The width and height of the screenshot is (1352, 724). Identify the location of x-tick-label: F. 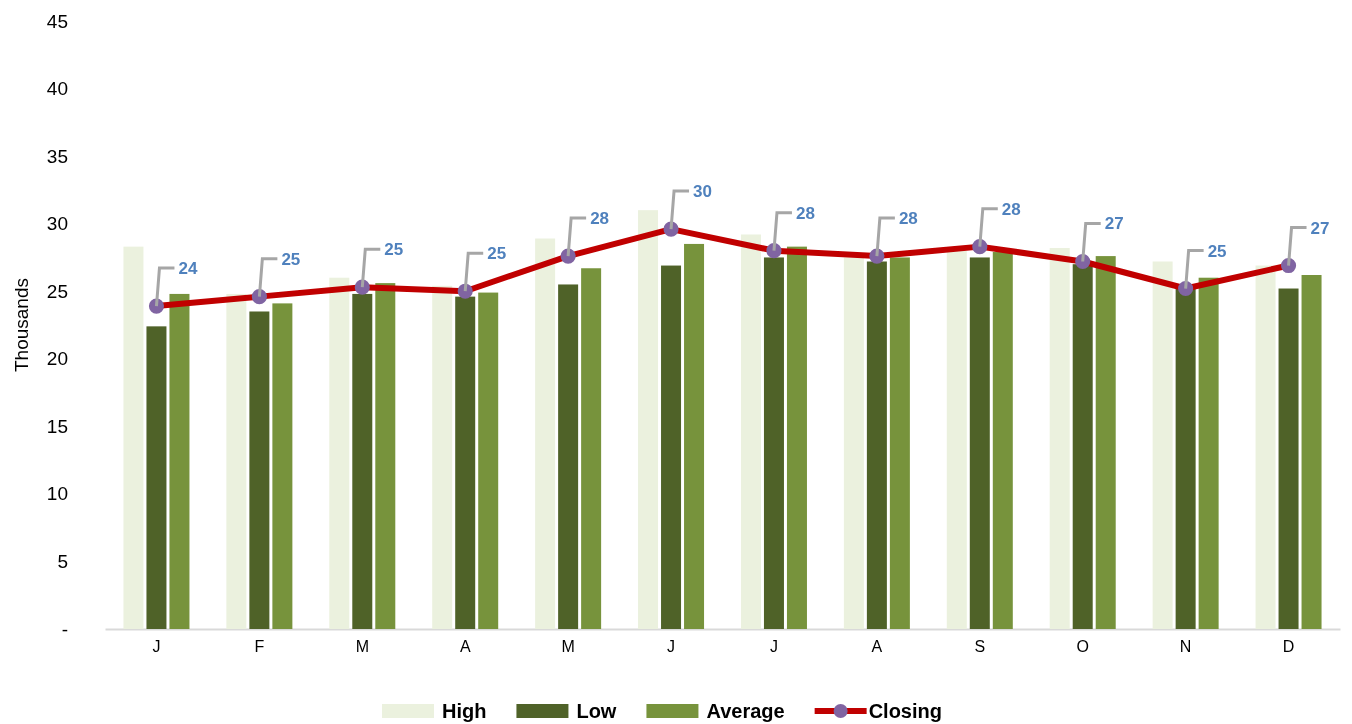
(259, 646).